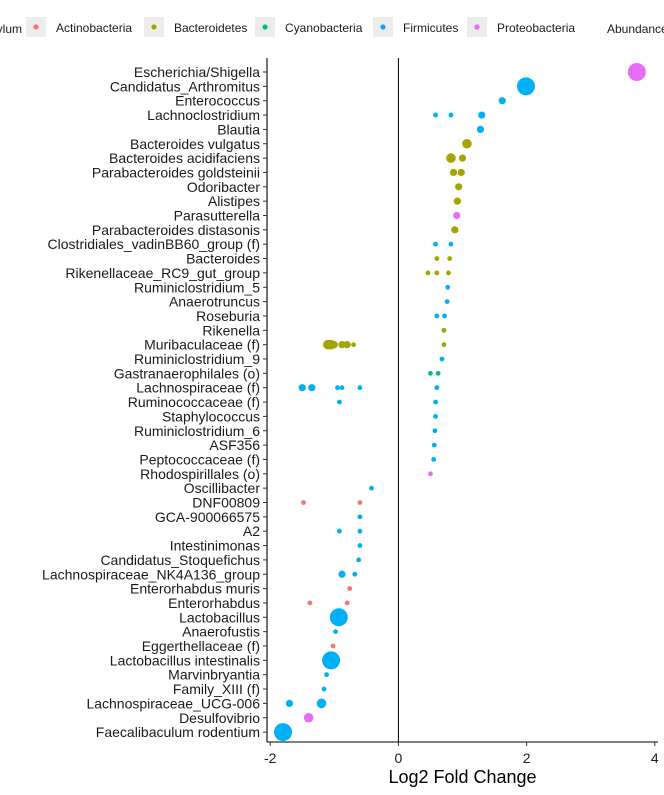 The height and width of the screenshot is (795, 664). What do you see at coordinates (162, 273) in the screenshot?
I see `y-tick-label: Rikenellaceae_RC9_gut_group` at bounding box center [162, 273].